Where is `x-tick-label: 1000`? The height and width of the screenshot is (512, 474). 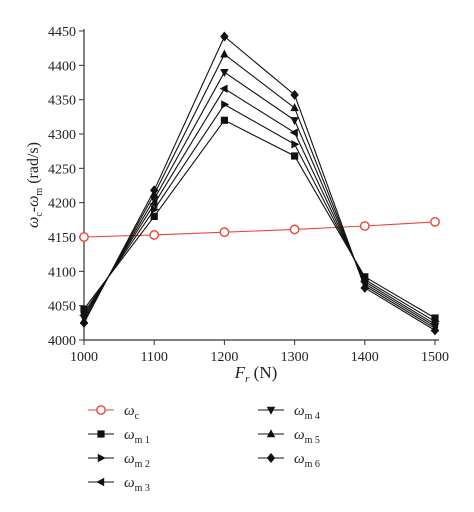 x-tick-label: 1000 is located at coordinates (84, 357).